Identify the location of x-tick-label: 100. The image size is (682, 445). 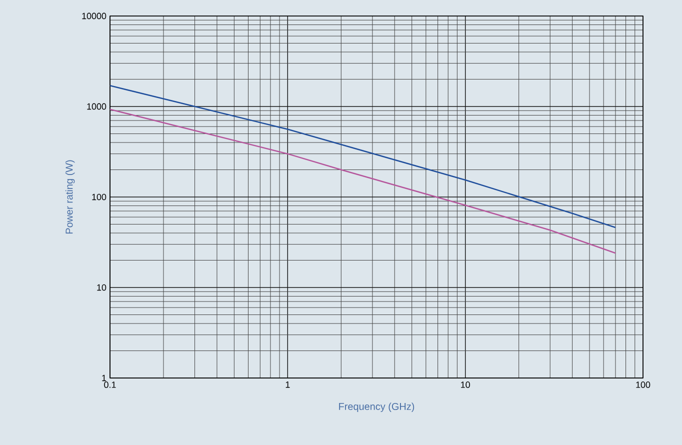
(643, 385).